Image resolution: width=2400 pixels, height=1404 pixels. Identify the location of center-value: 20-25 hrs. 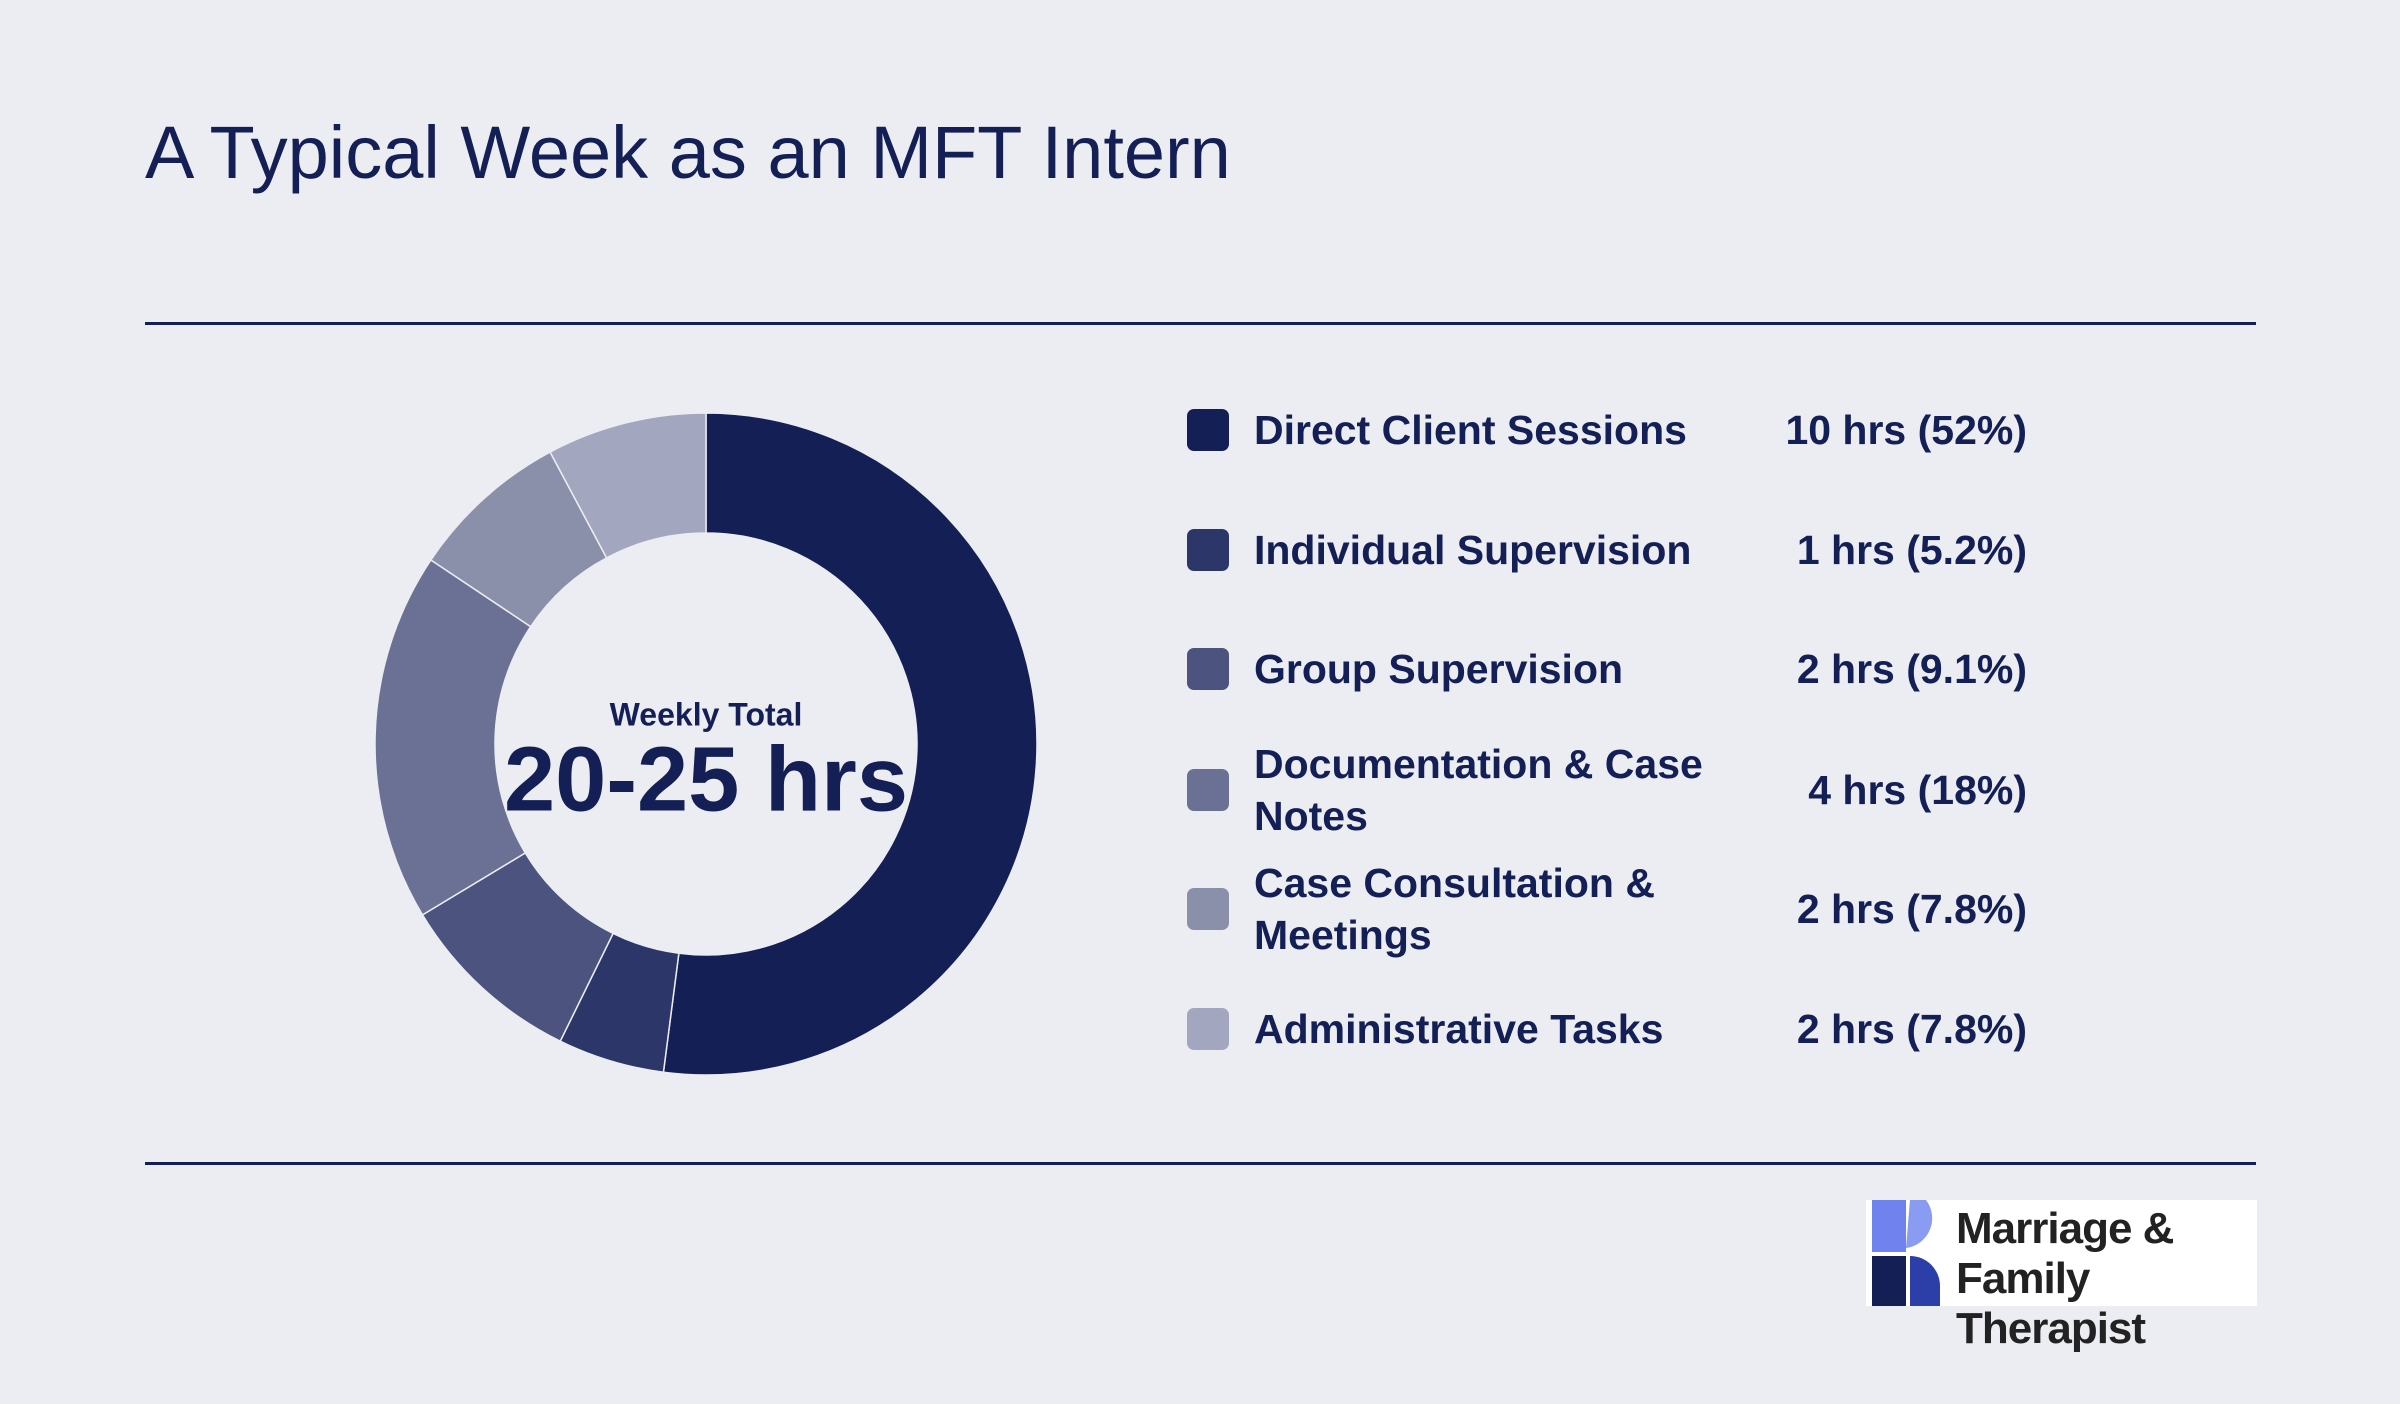
(706, 779).